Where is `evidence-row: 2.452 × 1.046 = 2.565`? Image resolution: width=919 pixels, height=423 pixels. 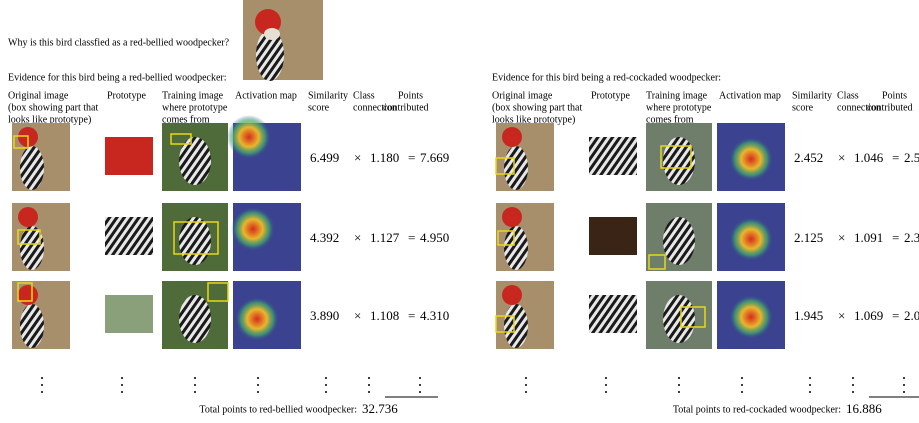
evidence-row: 2.452 × 1.046 = 2.565 is located at coordinates (707, 157).